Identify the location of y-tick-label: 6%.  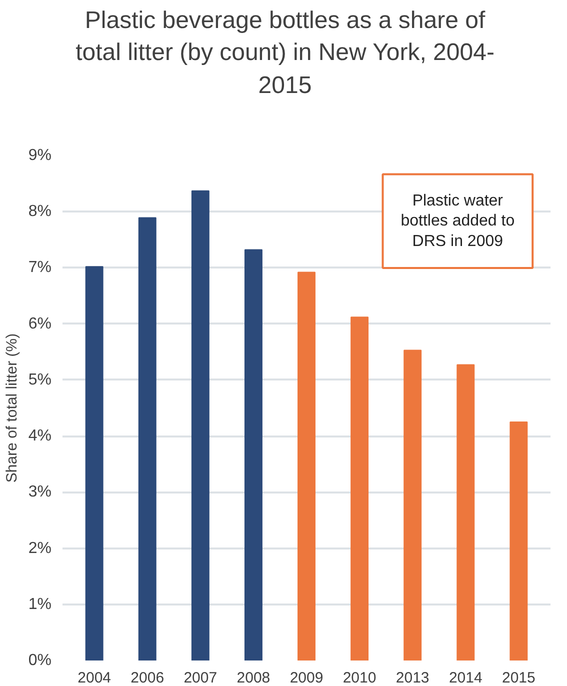
(40, 323).